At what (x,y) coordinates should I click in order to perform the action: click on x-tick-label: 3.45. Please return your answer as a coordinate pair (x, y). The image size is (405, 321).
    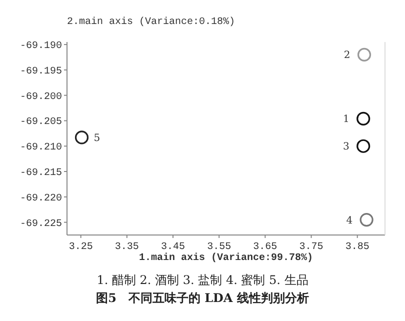
    Looking at the image, I should click on (173, 247).